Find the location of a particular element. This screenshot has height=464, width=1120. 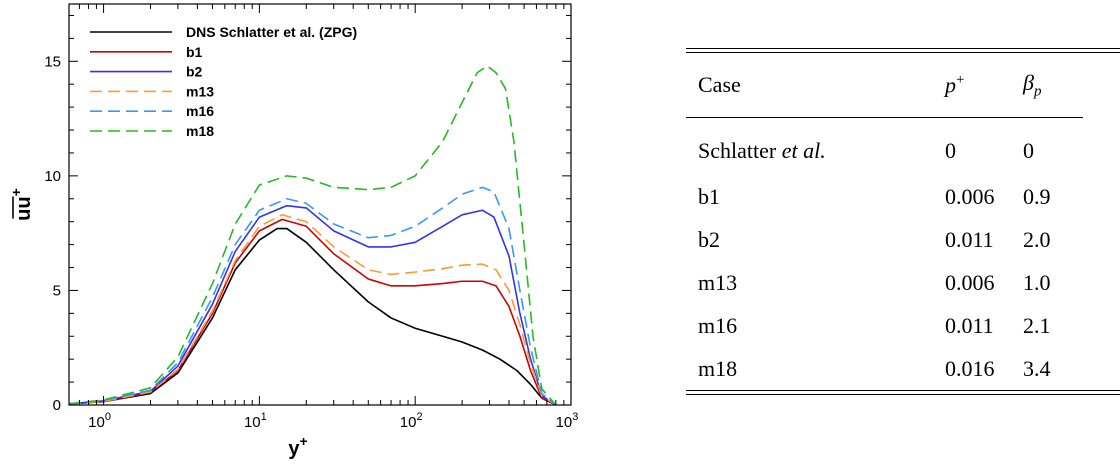

legend-label: m16 is located at coordinates (200, 111).